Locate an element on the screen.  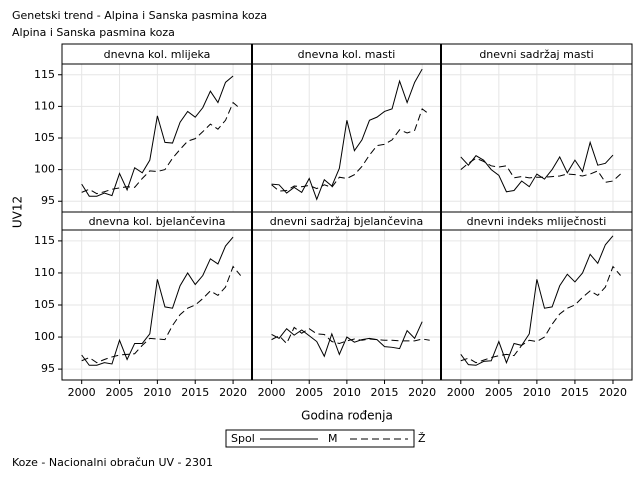
y-axis-label: UV12 is located at coordinates (18, 212).